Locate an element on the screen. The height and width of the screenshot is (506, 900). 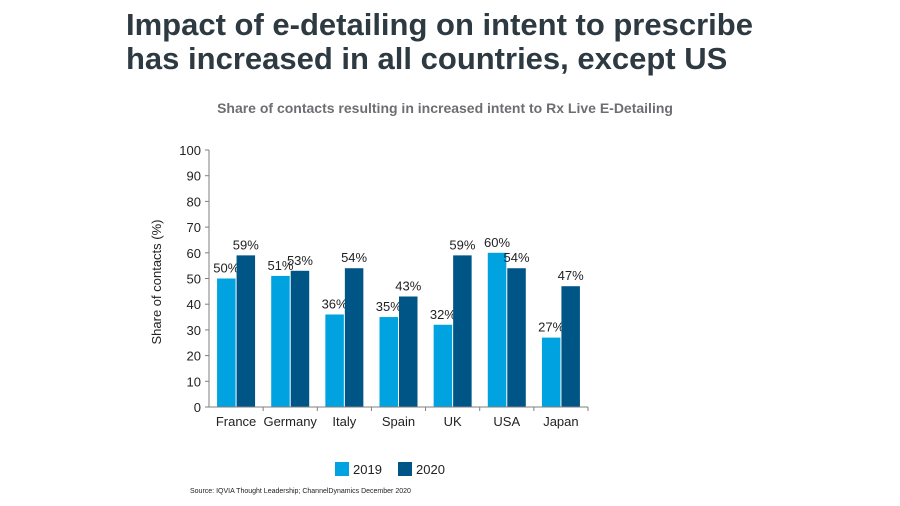
x-tick-label: Italy is located at coordinates (344, 421).